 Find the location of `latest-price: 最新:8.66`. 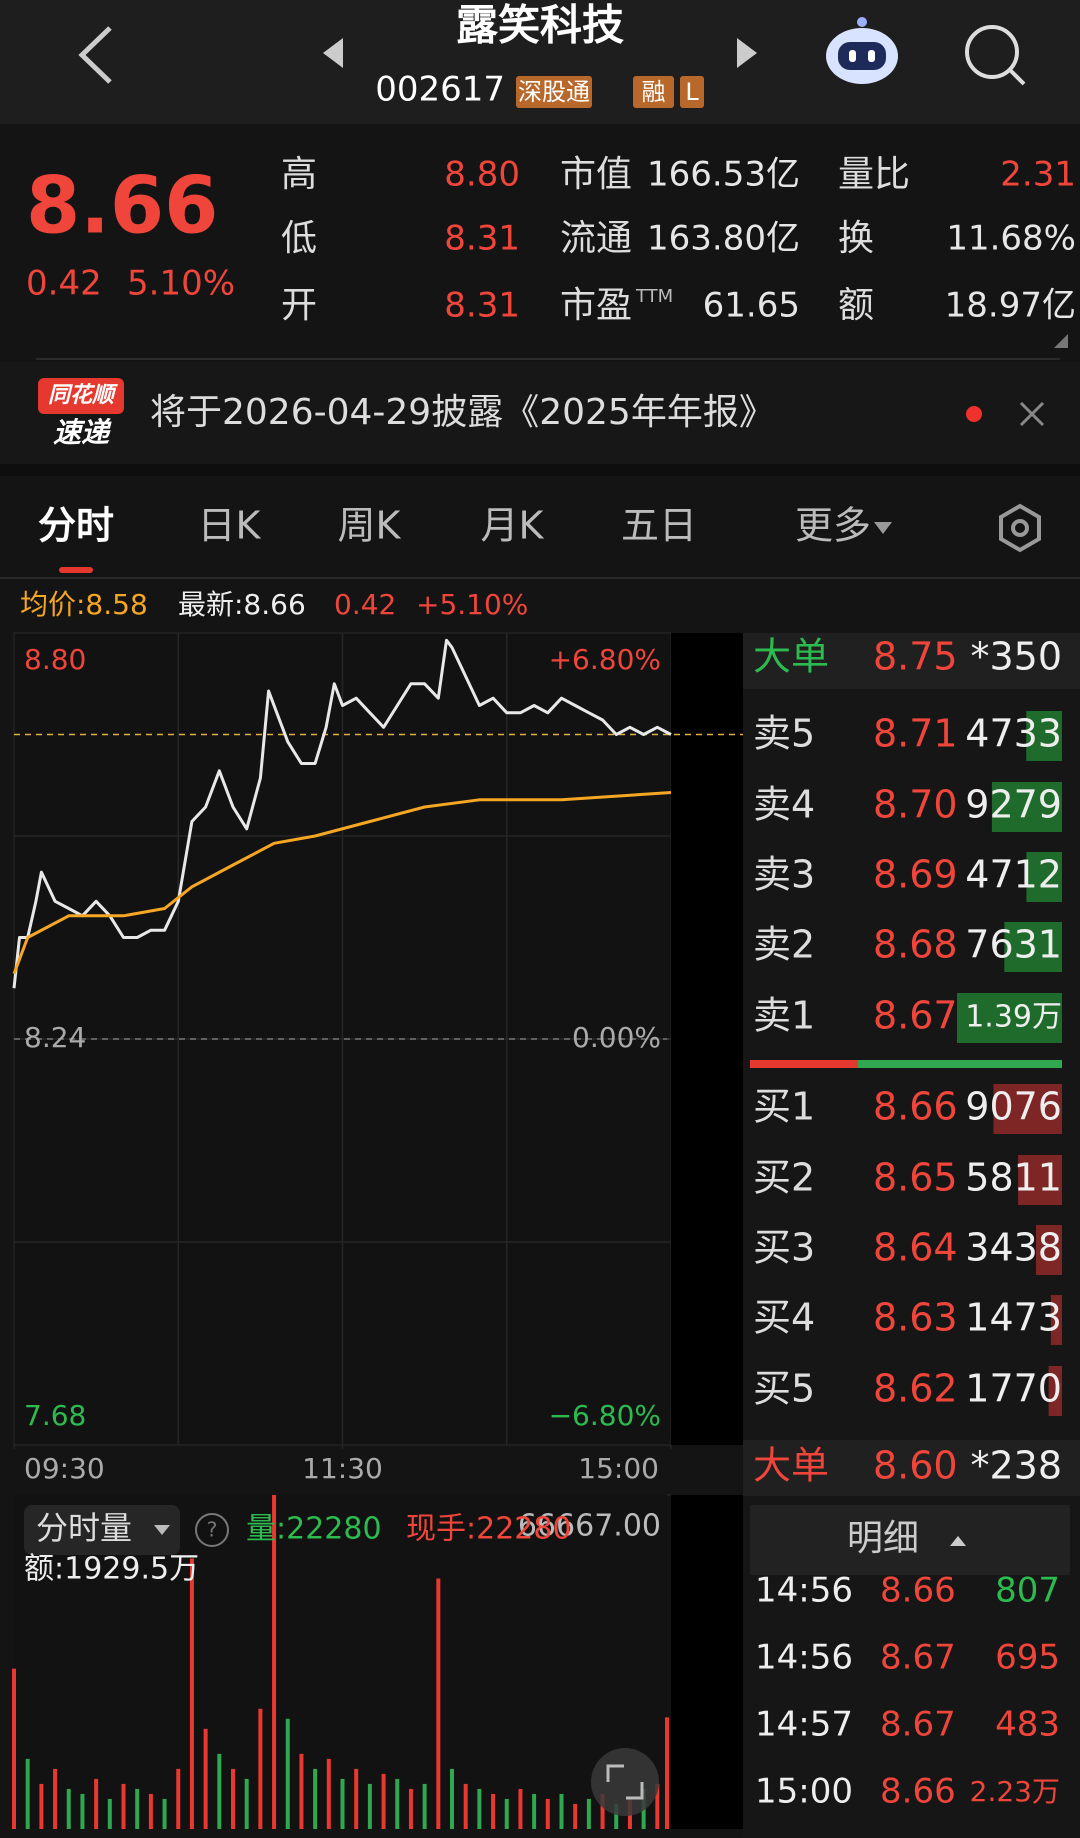

latest-price: 最新:8.66 is located at coordinates (242, 604).